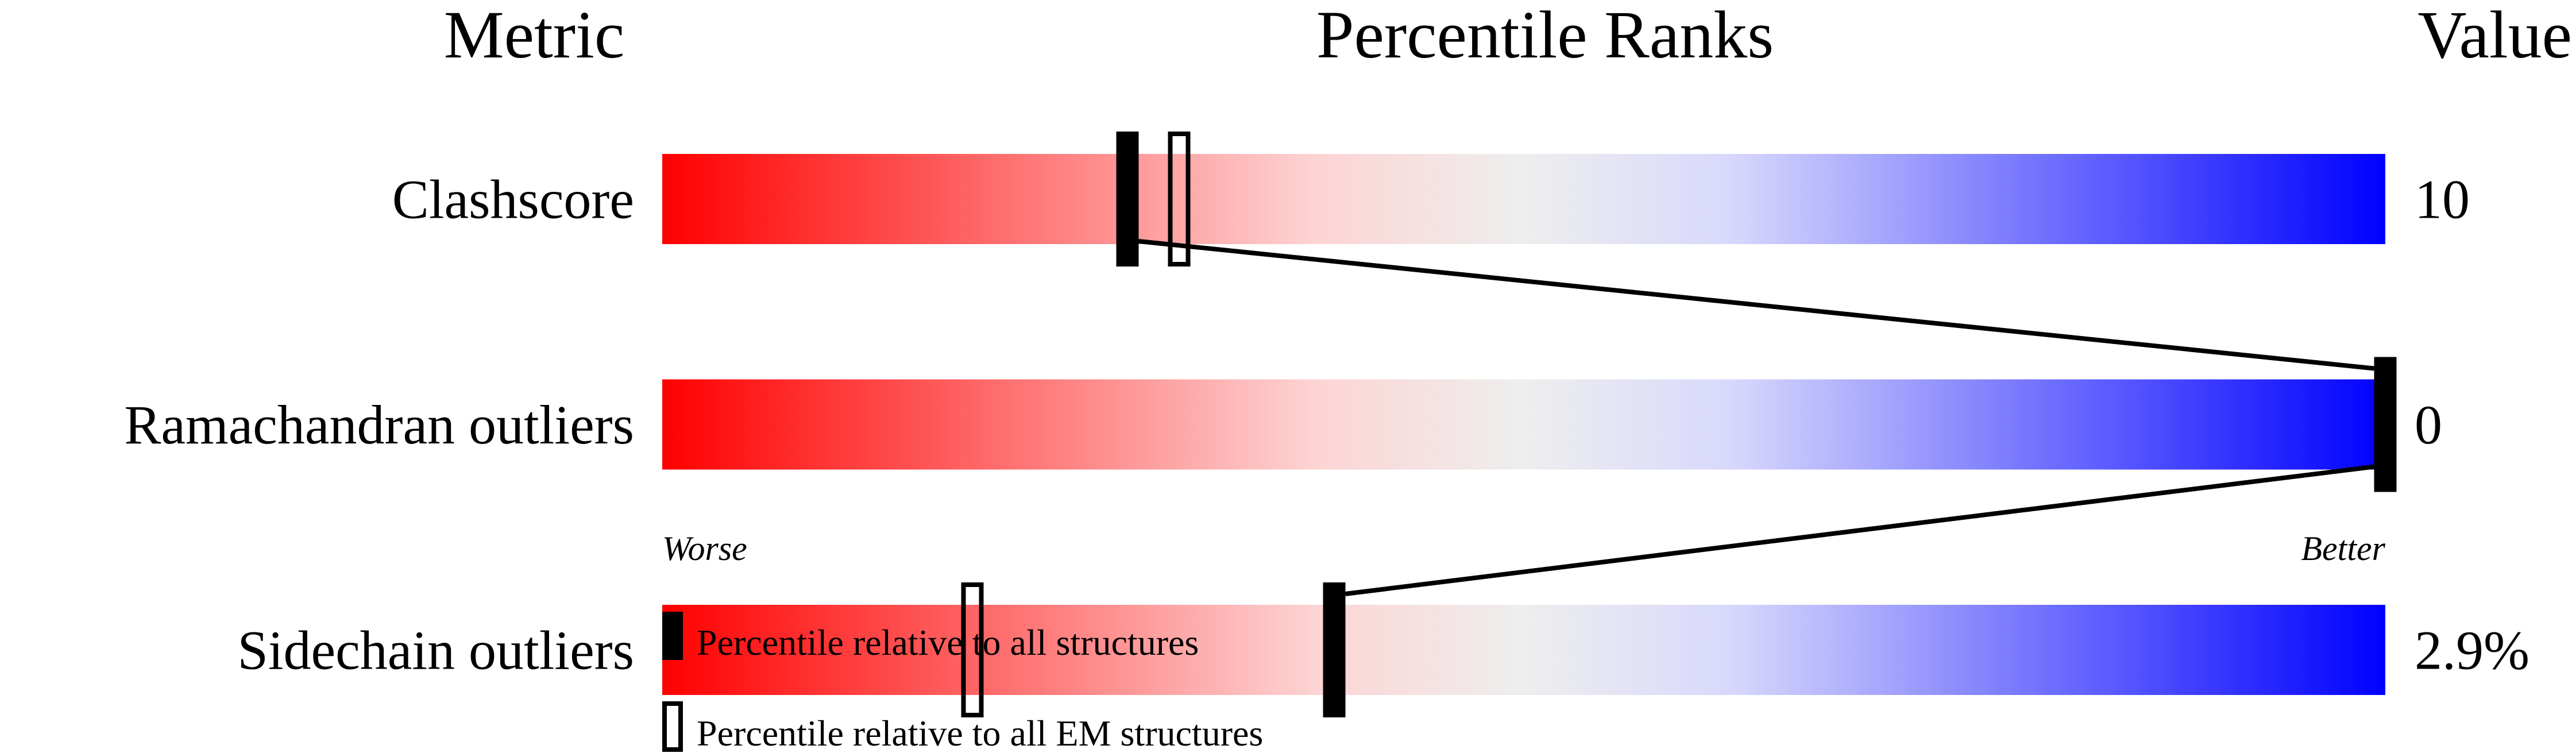  What do you see at coordinates (672, 727) in the screenshot?
I see `legend-open-marker` at bounding box center [672, 727].